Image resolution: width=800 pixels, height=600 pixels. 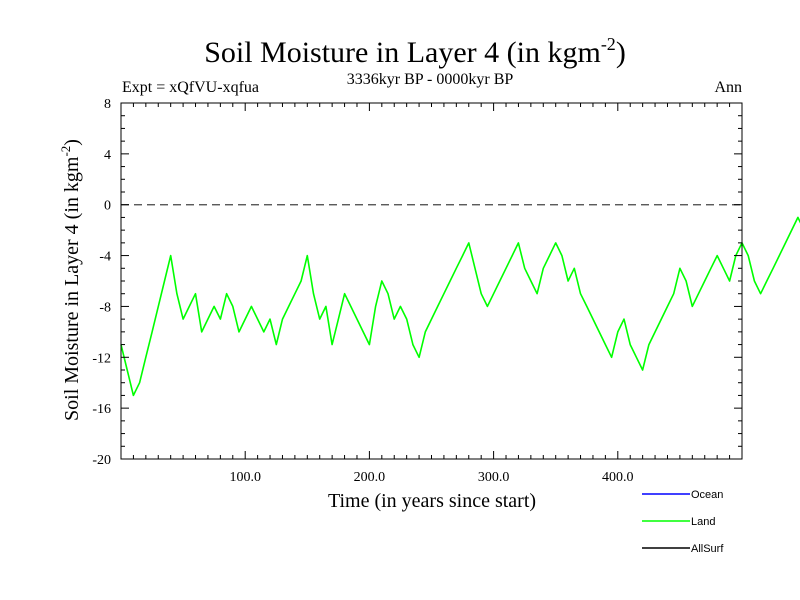 I want to click on y-tick-label: -4, so click(x=105, y=257).